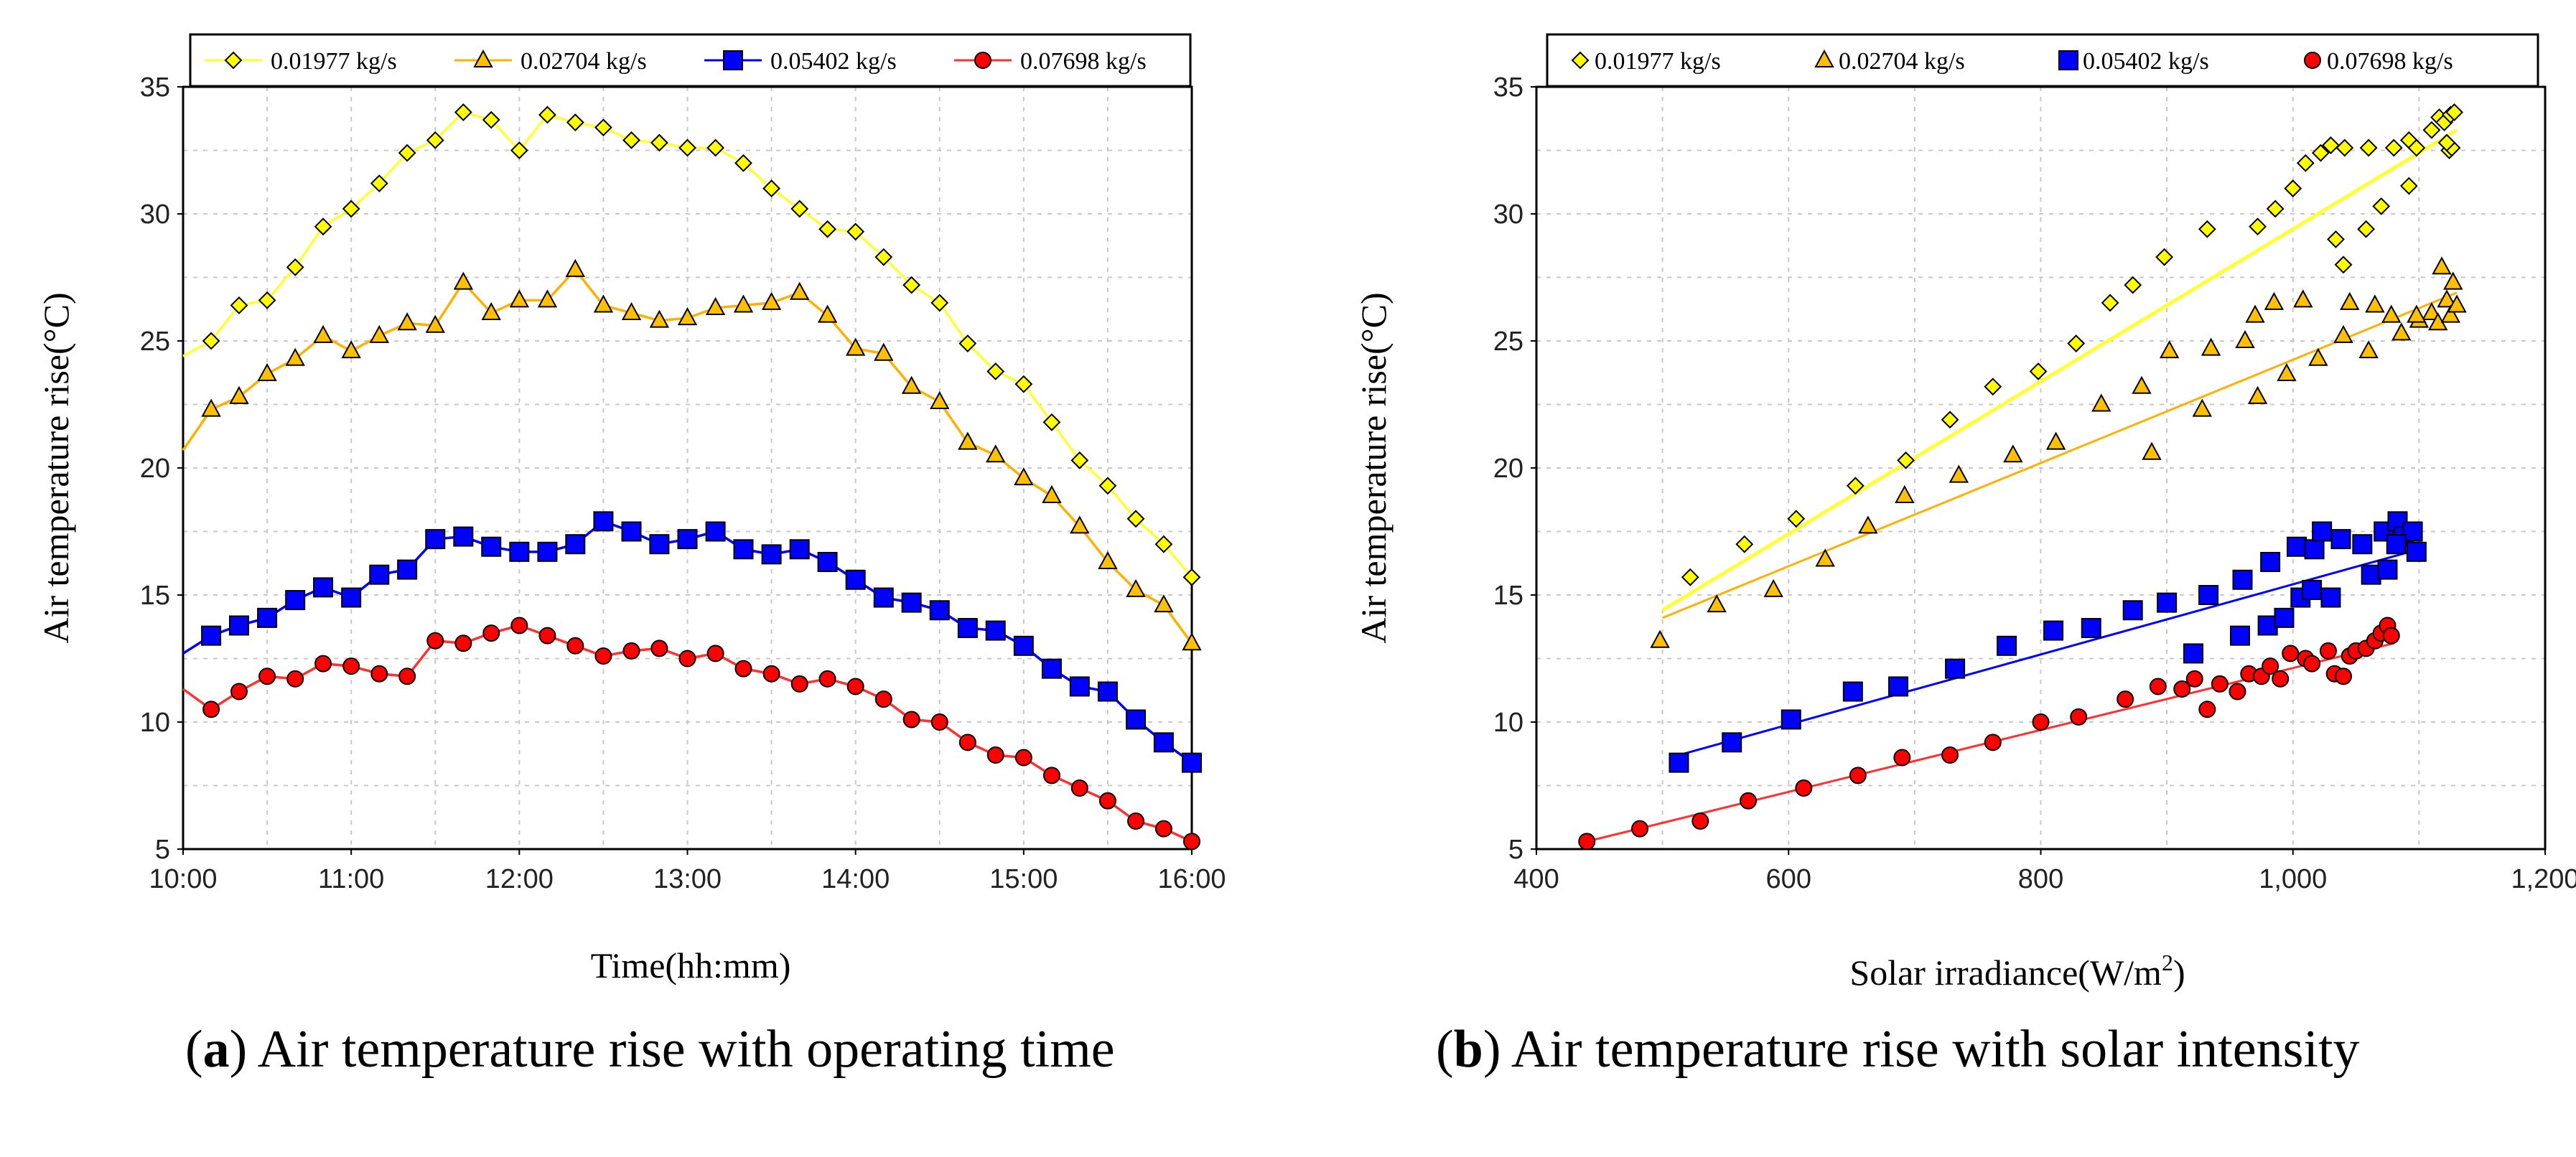 The height and width of the screenshot is (1157, 2576). I want to click on caption-a-text: Air temperature rise with operating time, so click(681, 1049).